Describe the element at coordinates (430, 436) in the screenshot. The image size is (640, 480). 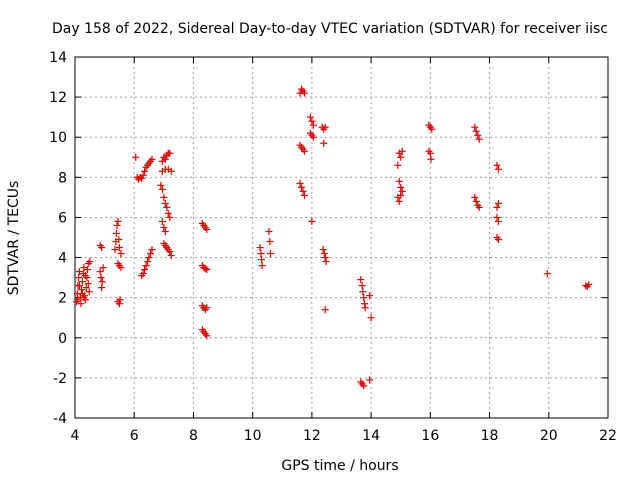
I see `x-tick-label: 16` at that location.